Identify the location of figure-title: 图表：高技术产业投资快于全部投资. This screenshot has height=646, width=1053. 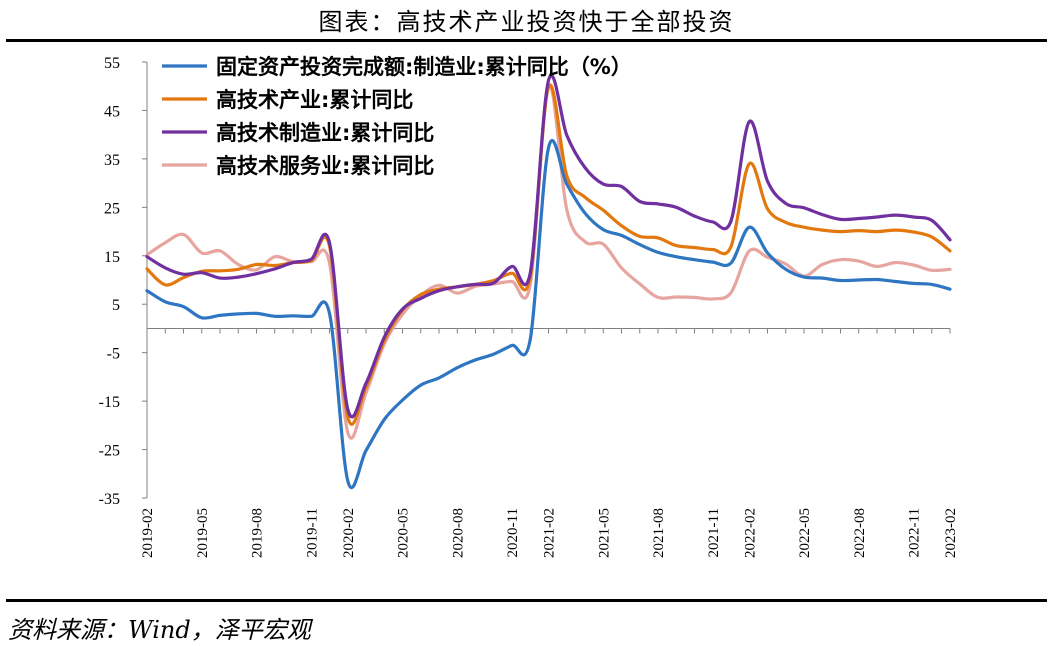
(526, 22).